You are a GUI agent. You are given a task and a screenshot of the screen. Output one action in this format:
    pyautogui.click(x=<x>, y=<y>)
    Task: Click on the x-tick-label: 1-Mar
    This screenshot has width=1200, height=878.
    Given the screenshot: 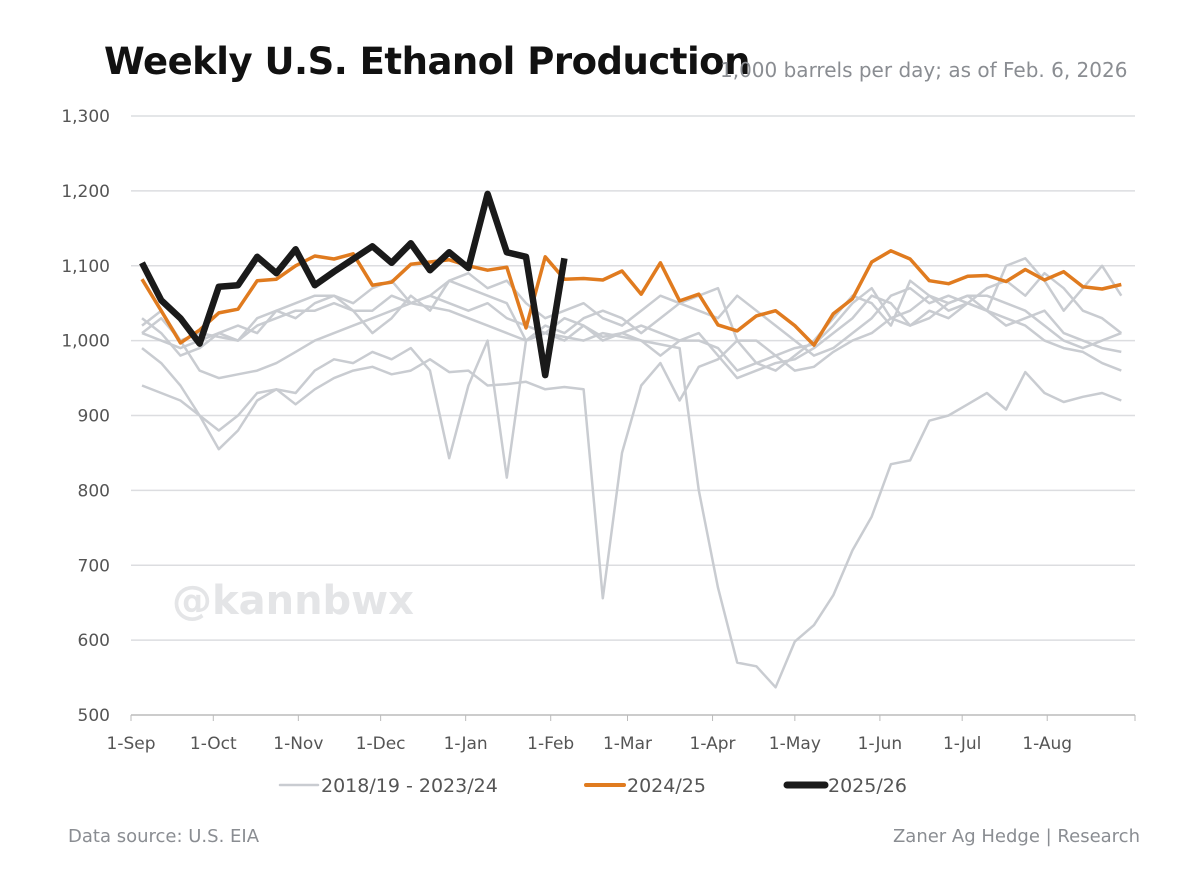 What is the action you would take?
    pyautogui.click(x=627, y=744)
    